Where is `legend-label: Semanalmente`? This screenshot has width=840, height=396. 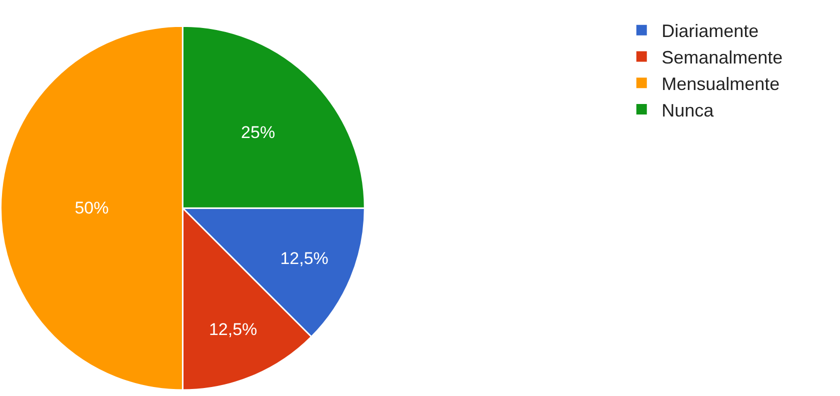
legend-label: Semanalmente is located at coordinates (722, 58).